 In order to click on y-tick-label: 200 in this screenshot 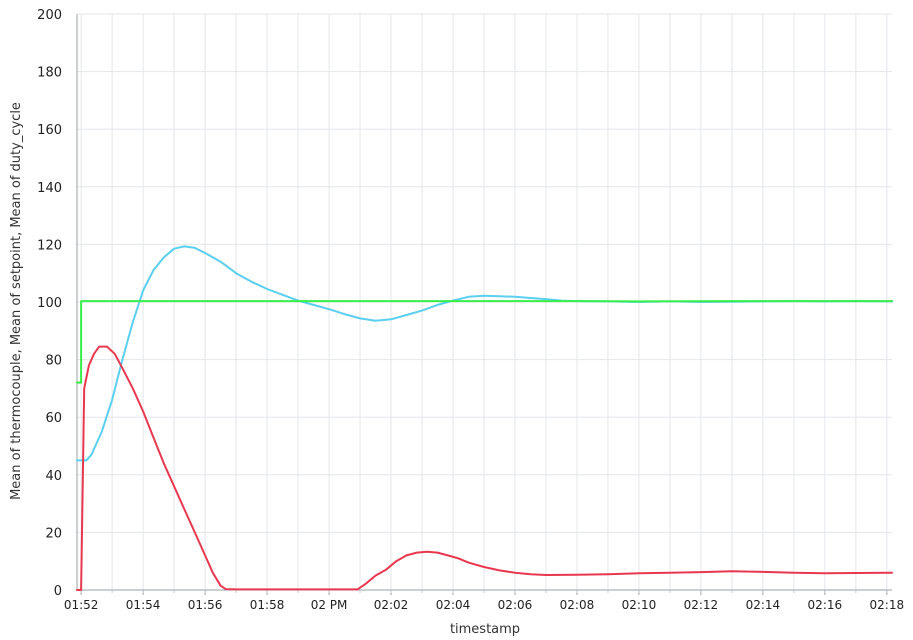, I will do `click(49, 15)`.